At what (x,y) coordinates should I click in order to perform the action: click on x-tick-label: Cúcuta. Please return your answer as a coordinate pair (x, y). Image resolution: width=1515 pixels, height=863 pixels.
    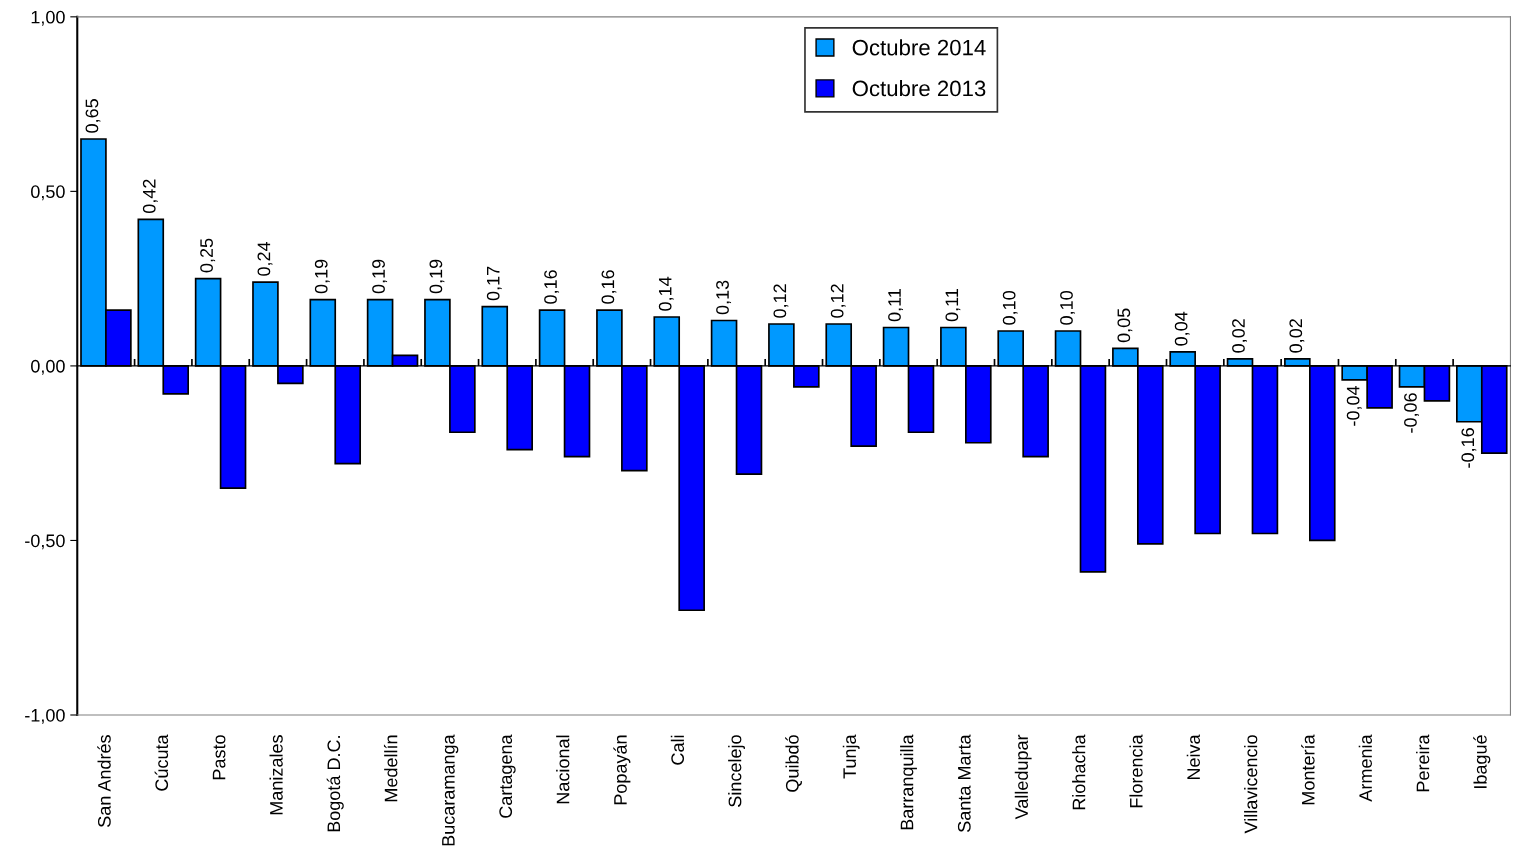
    Looking at the image, I should click on (161, 762).